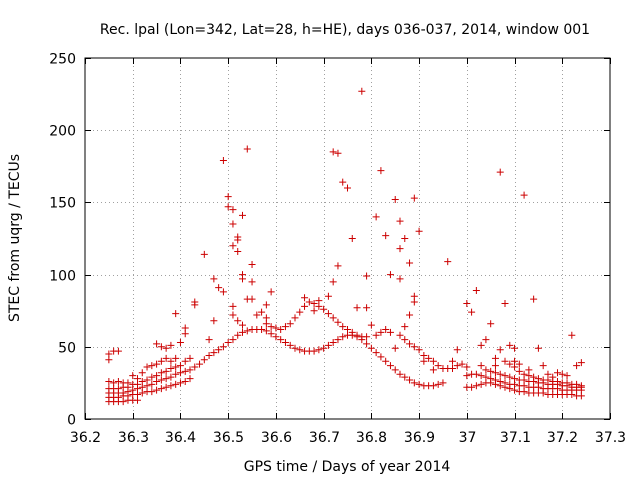 This screenshot has height=480, width=640. What do you see at coordinates (419, 438) in the screenshot?
I see `x-tick-label: 36.9` at bounding box center [419, 438].